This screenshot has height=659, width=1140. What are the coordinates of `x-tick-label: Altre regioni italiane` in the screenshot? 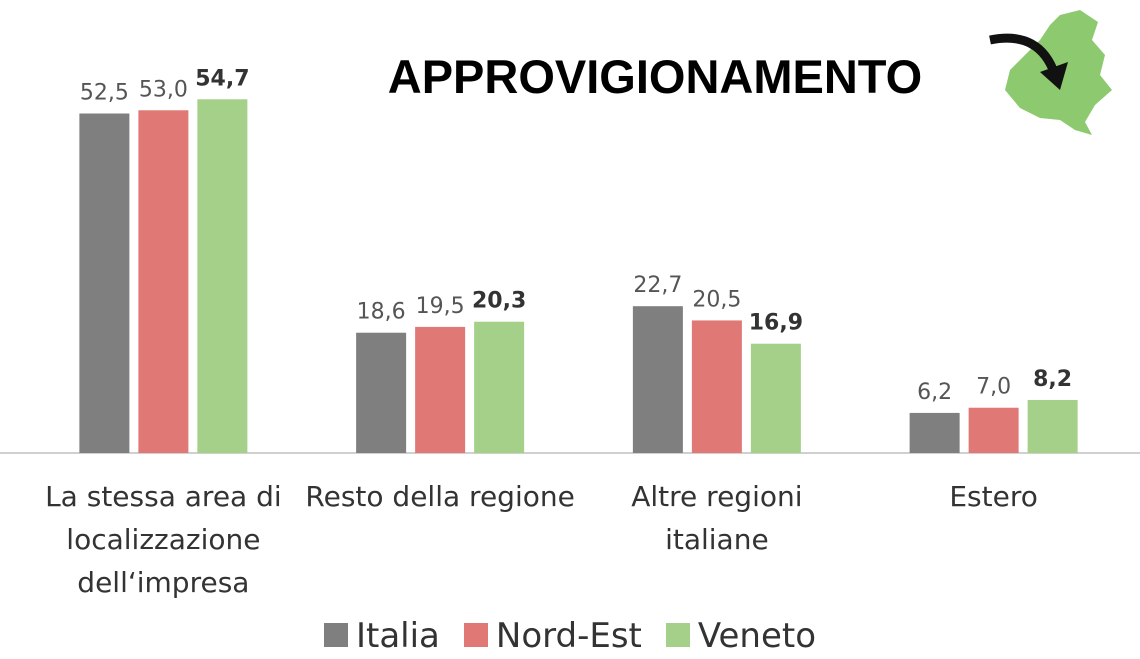 It's located at (717, 518).